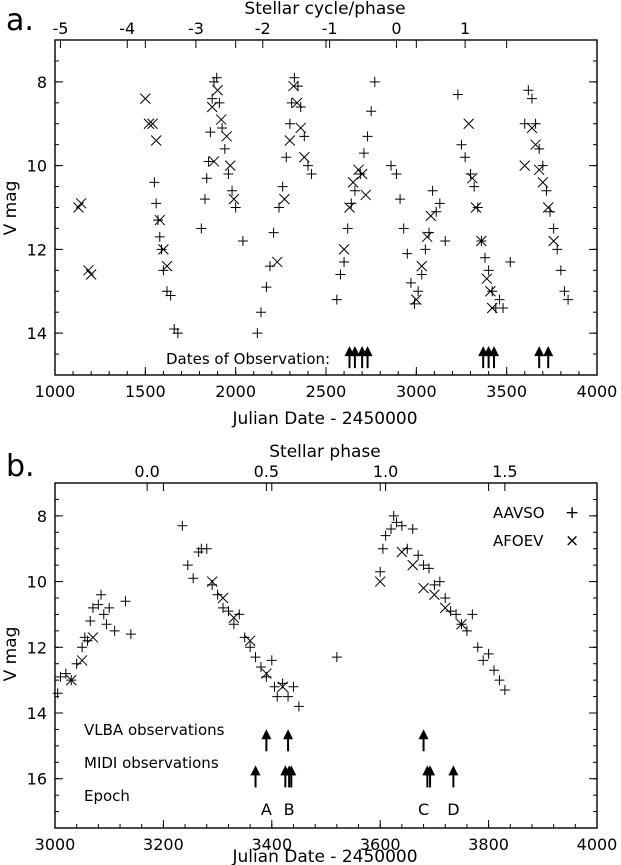 The image size is (621, 865). I want to click on panel-b-y-tick-label: 16, so click(37, 779).